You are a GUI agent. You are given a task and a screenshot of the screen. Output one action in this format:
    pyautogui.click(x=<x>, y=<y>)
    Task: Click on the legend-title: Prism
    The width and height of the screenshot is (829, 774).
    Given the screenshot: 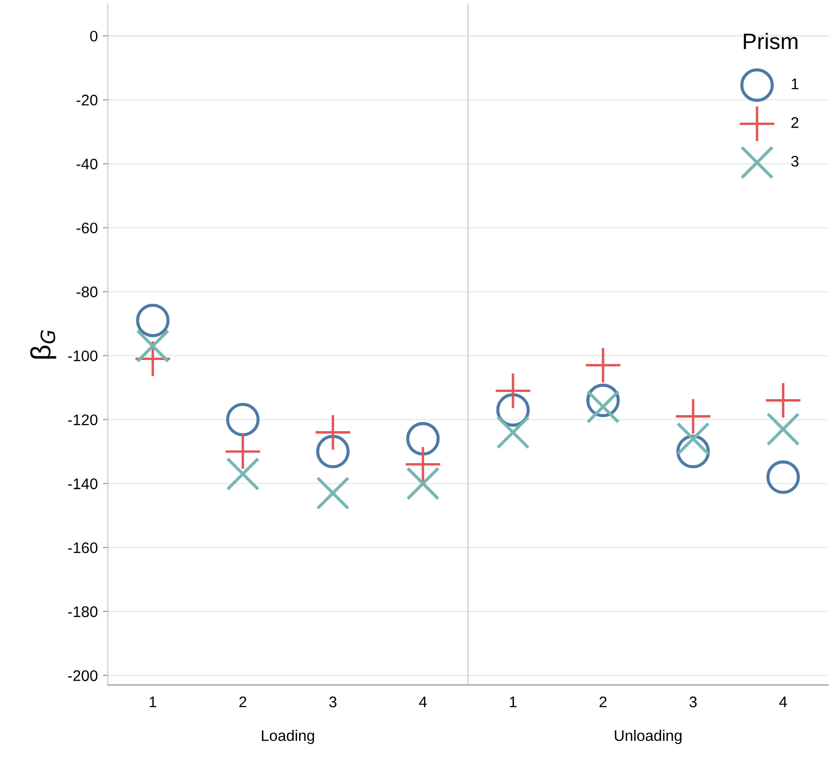 What is the action you would take?
    pyautogui.click(x=771, y=41)
    